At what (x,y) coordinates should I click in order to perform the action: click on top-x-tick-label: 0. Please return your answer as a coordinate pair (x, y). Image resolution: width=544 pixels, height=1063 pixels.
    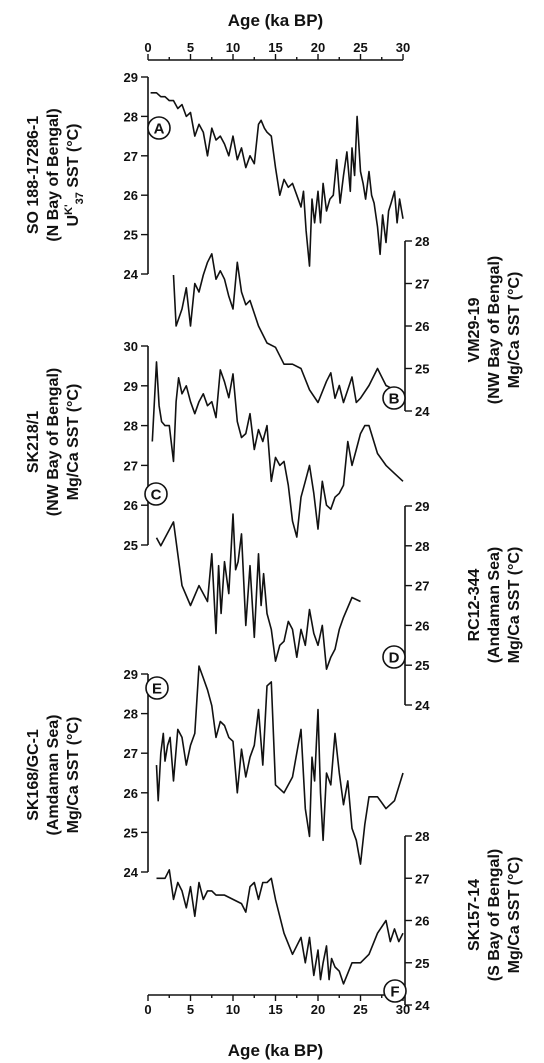
    Looking at the image, I should click on (147, 47).